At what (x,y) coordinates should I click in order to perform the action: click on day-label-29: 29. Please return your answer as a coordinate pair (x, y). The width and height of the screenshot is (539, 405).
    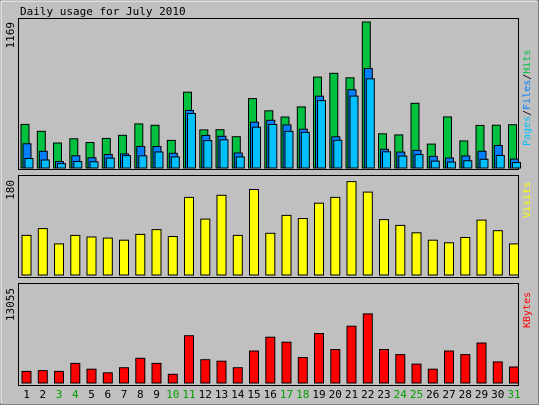
    Looking at the image, I should click on (481, 394).